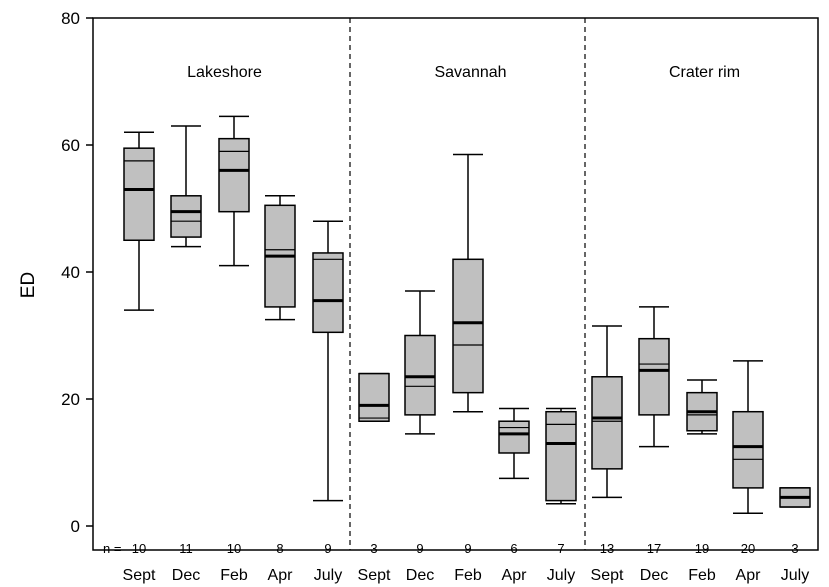  What do you see at coordinates (607, 548) in the screenshot?
I see `sample-size-label: 13` at bounding box center [607, 548].